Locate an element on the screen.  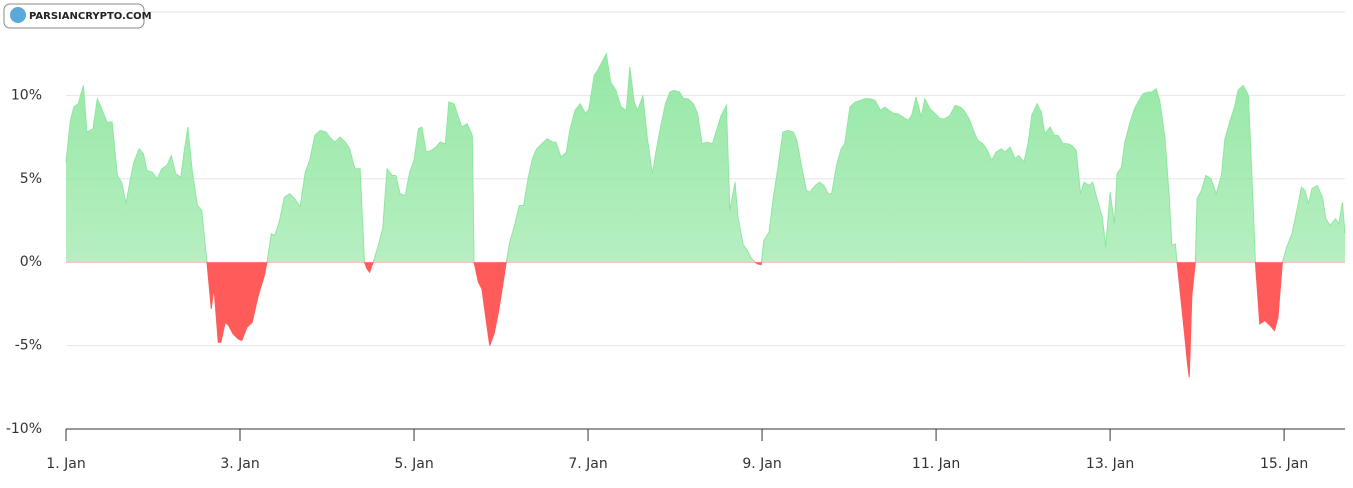
y-tick-label: 10% is located at coordinates (26, 95).